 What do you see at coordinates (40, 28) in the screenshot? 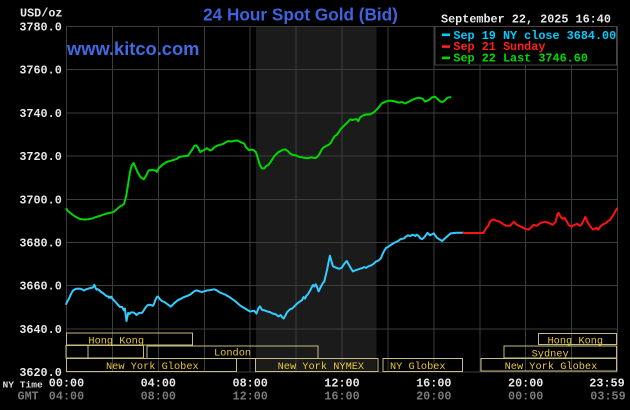
I see `svg-text: 3780.0` at bounding box center [40, 28].